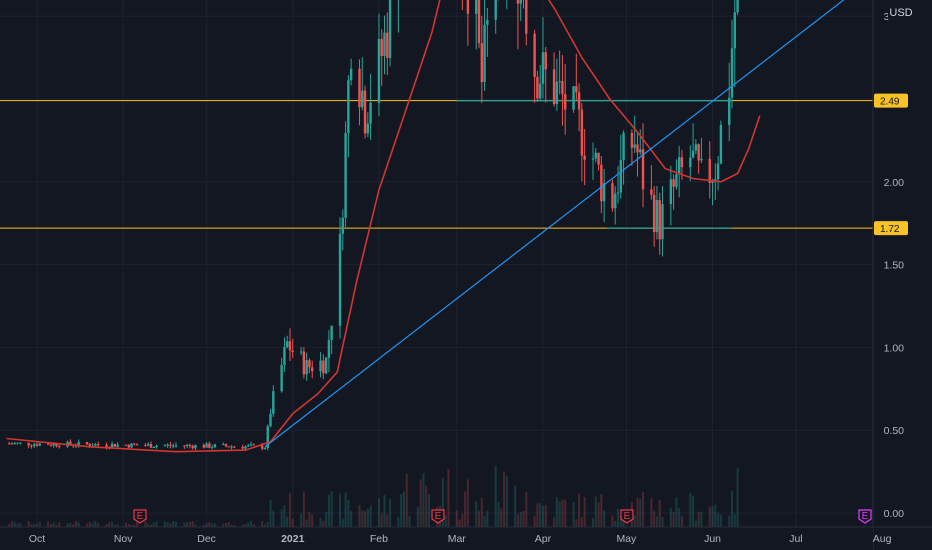 The image size is (932, 550). Describe the element at coordinates (882, 539) in the screenshot. I see `time-tick-label: Aug` at that location.